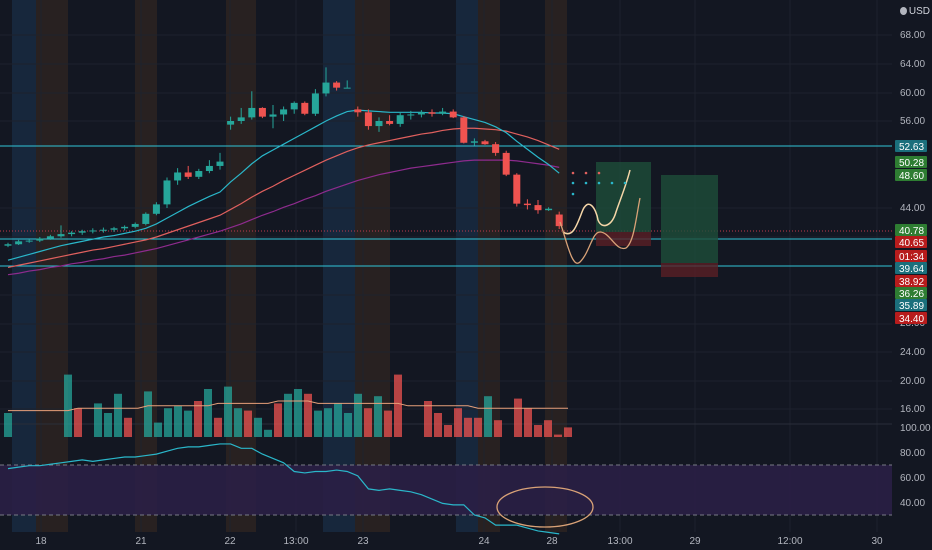 The height and width of the screenshot is (550, 932). What do you see at coordinates (911, 163) in the screenshot?
I see `price-badge-label: 50.28` at bounding box center [911, 163].